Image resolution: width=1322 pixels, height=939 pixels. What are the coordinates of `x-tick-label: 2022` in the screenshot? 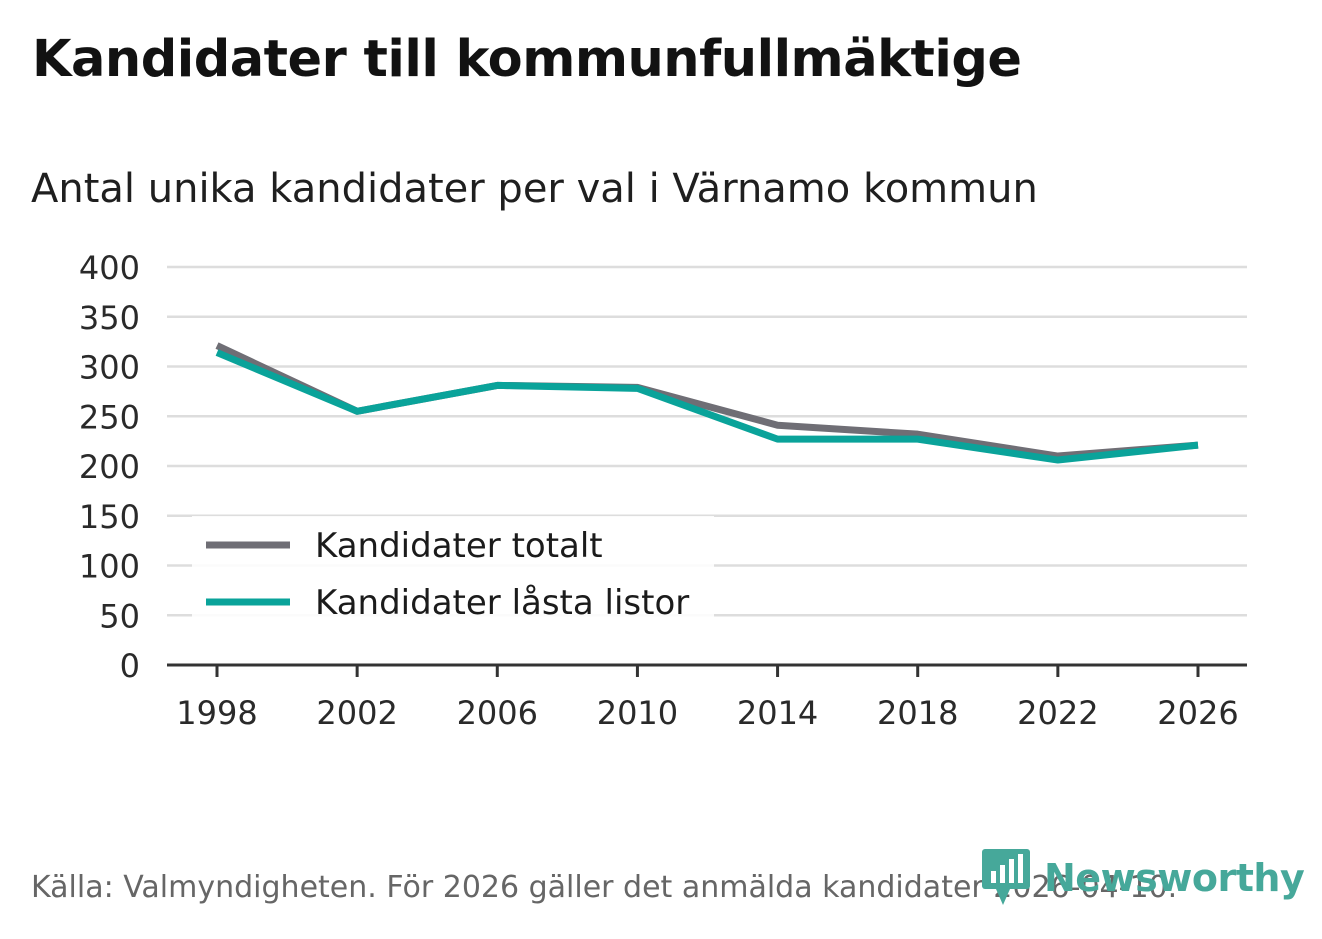 It's located at (1057, 713).